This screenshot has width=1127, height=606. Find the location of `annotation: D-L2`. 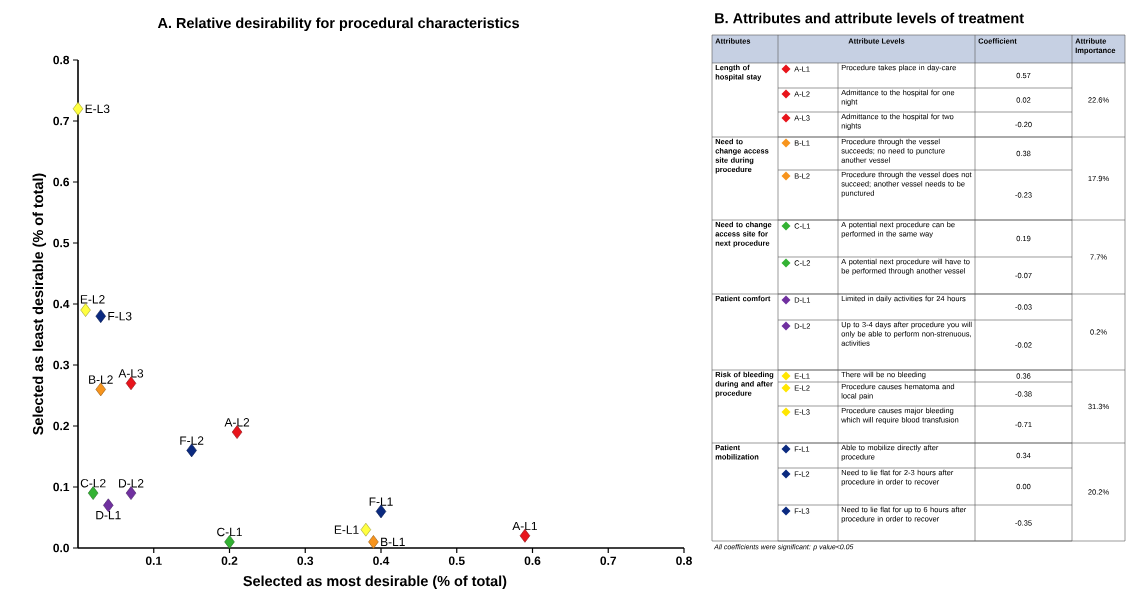

annotation: D-L2 is located at coordinates (131, 483).